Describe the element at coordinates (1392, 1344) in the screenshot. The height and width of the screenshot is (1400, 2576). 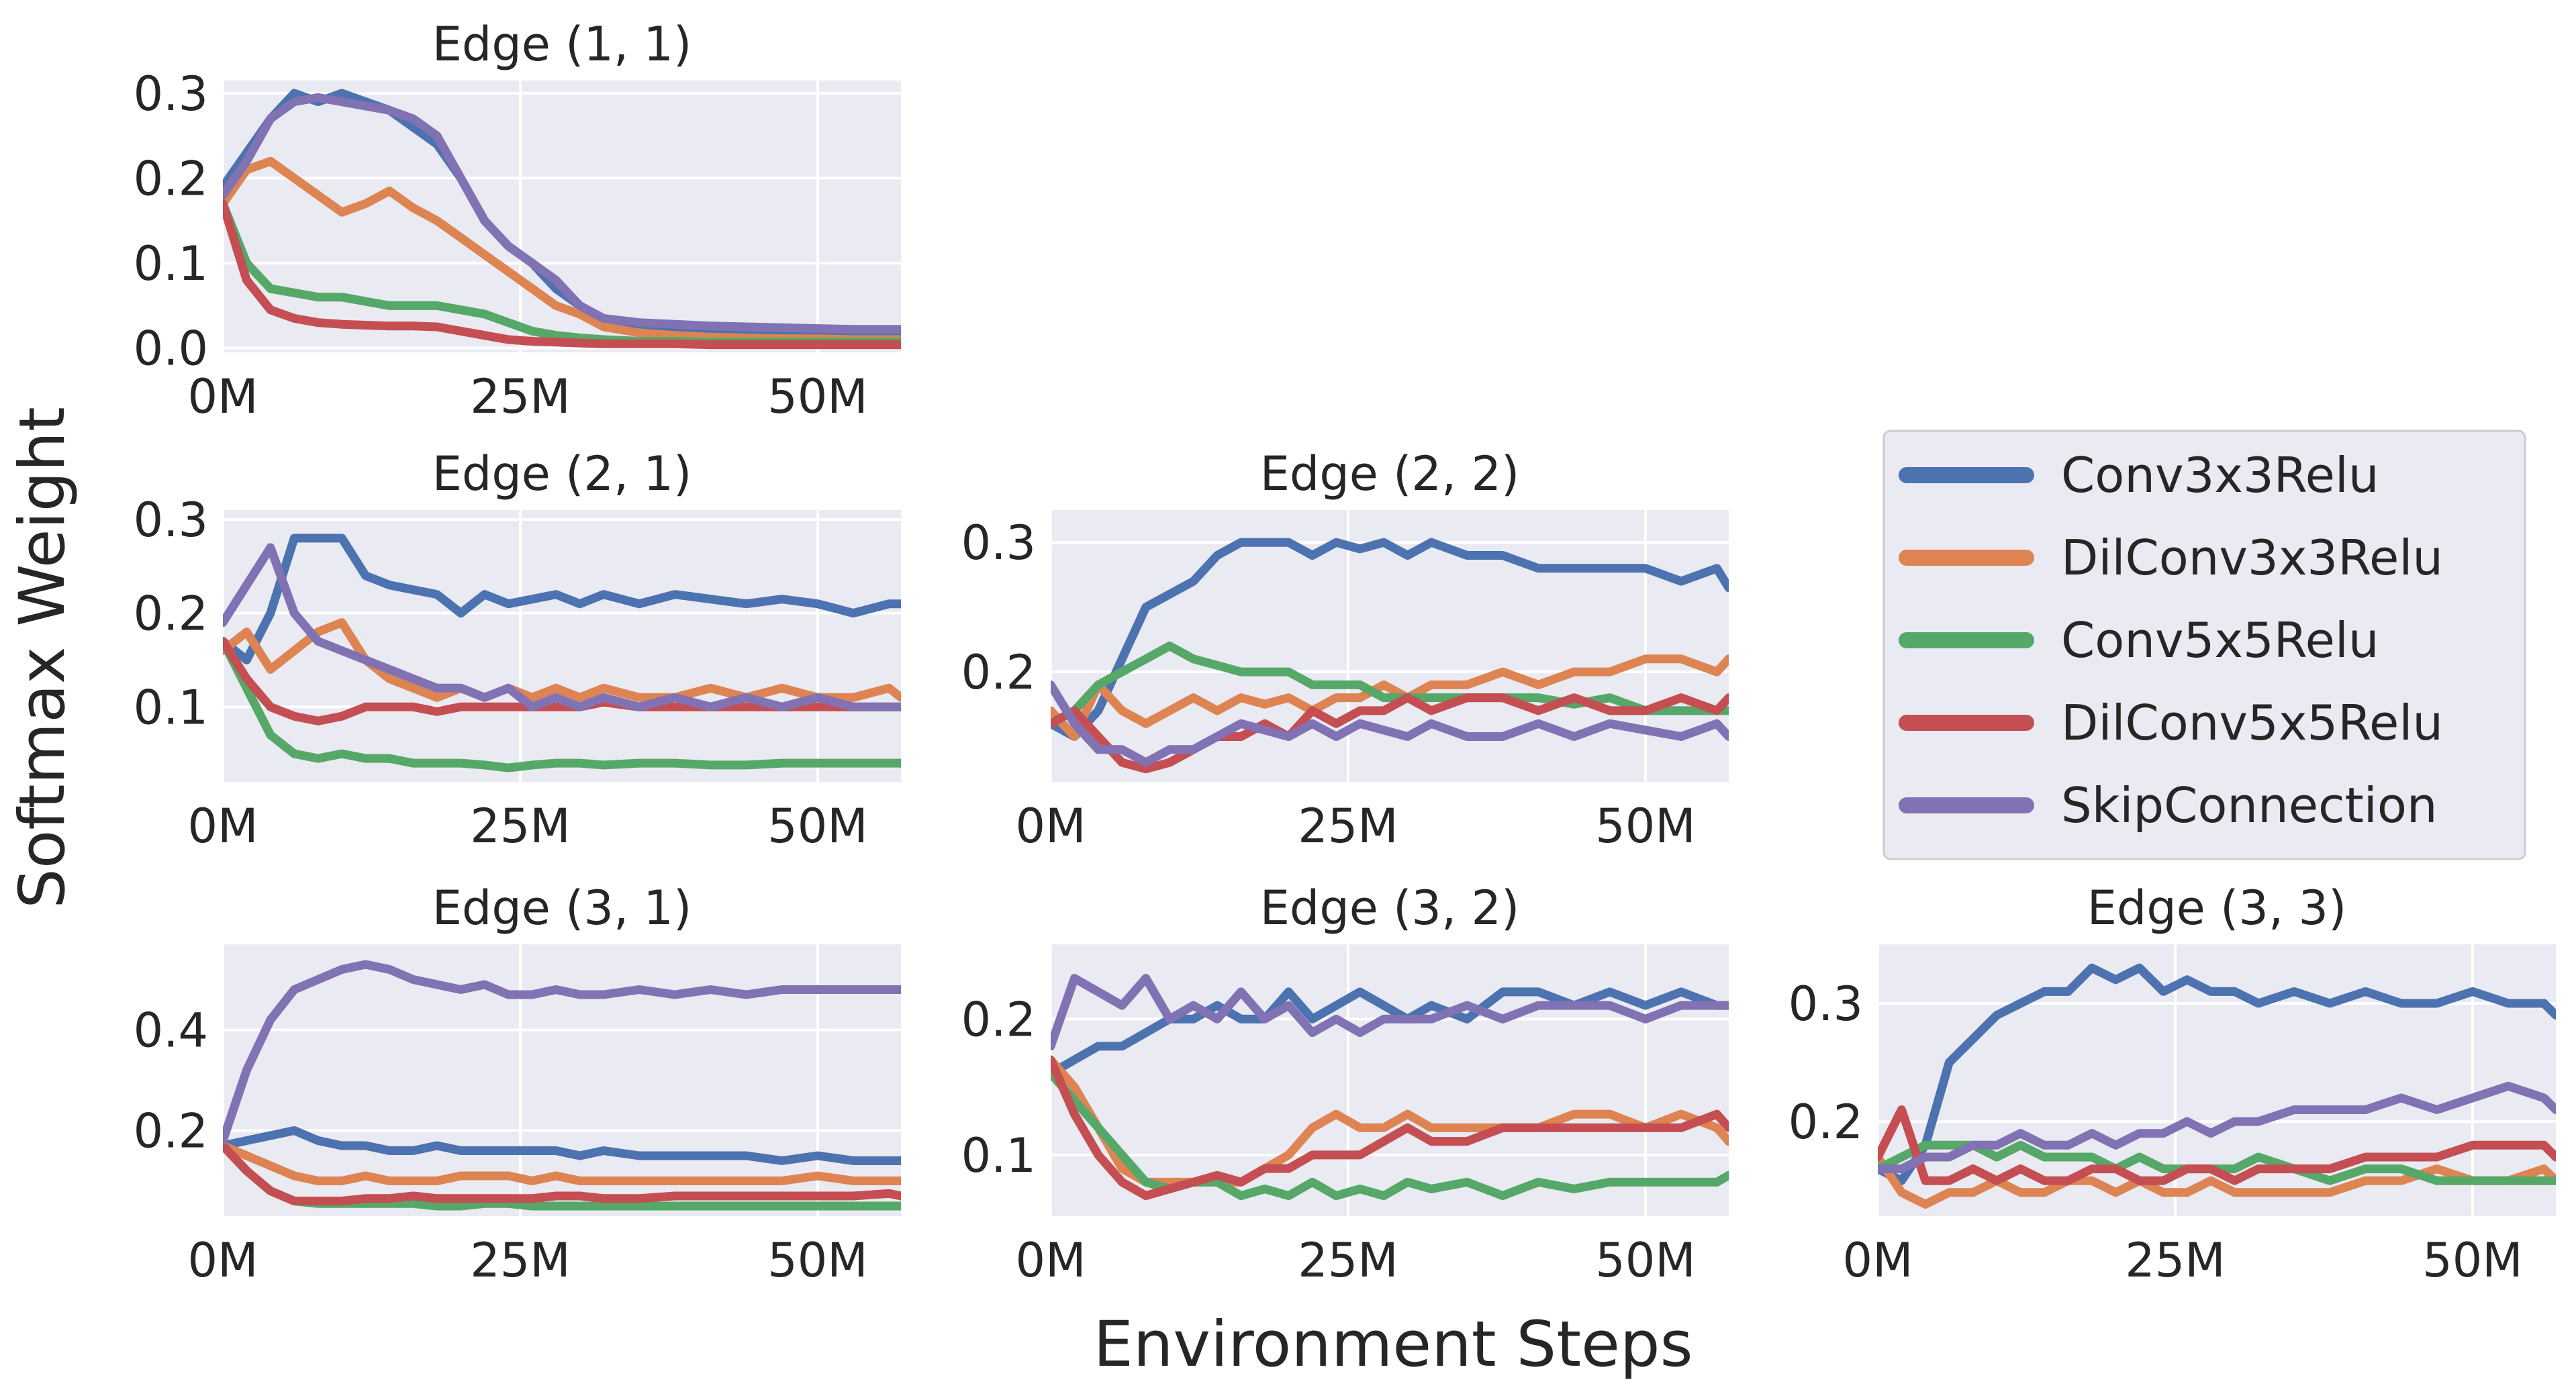
I see `x-axis-label: Environment Steps` at that location.